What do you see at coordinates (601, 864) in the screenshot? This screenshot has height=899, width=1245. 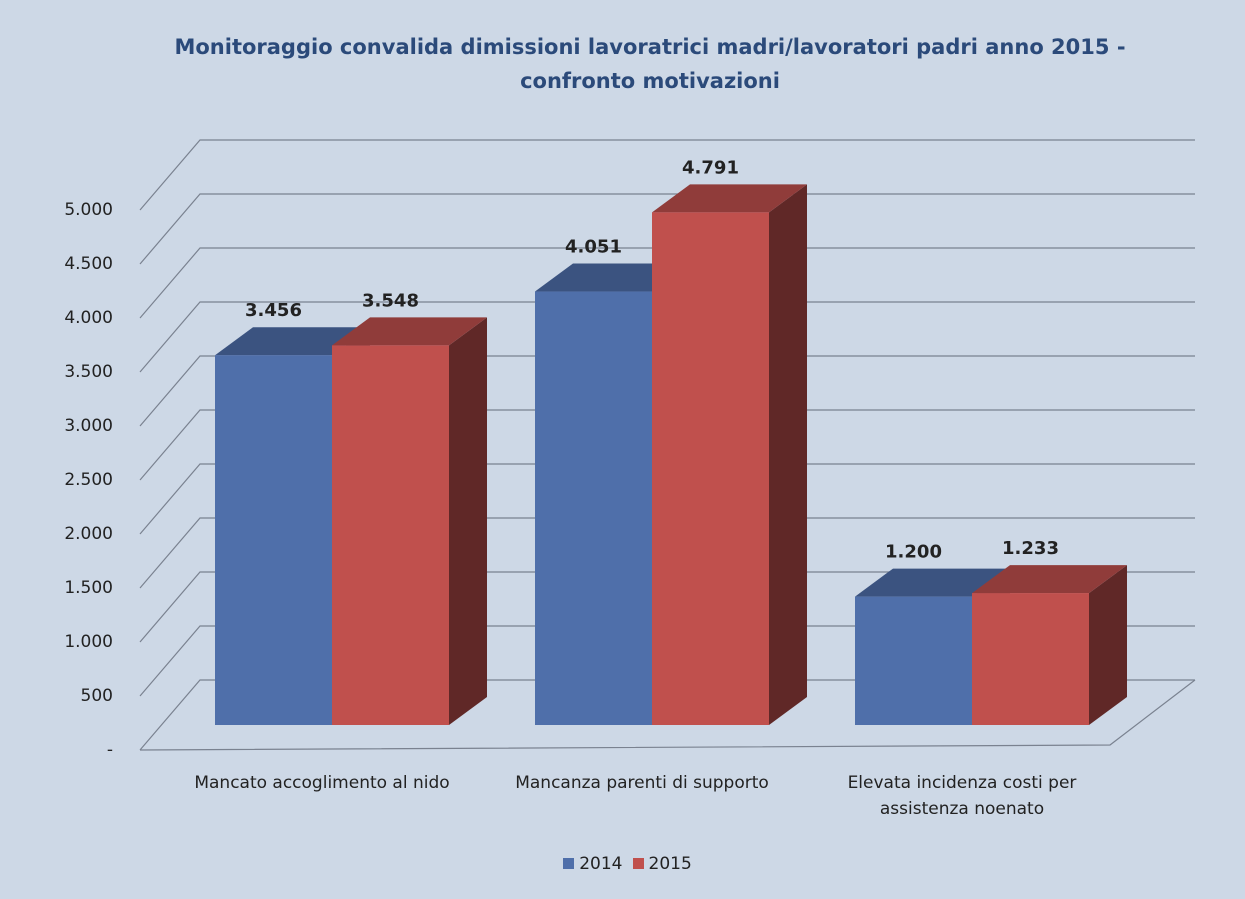 I see `legend-label: 2014` at bounding box center [601, 864].